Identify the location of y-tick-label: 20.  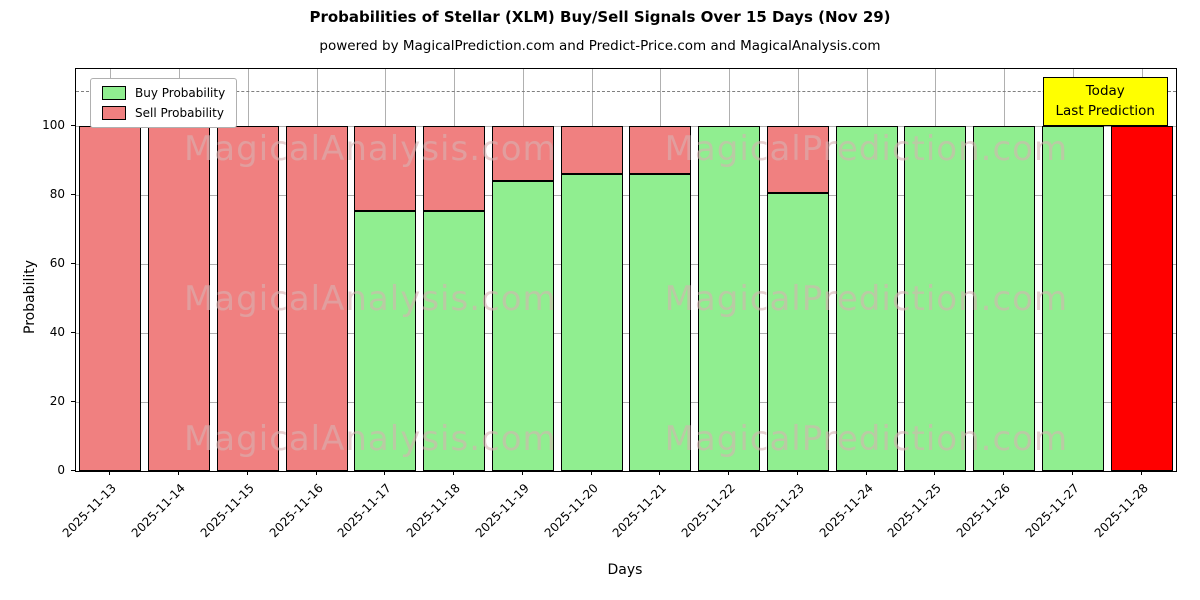
(57, 401).